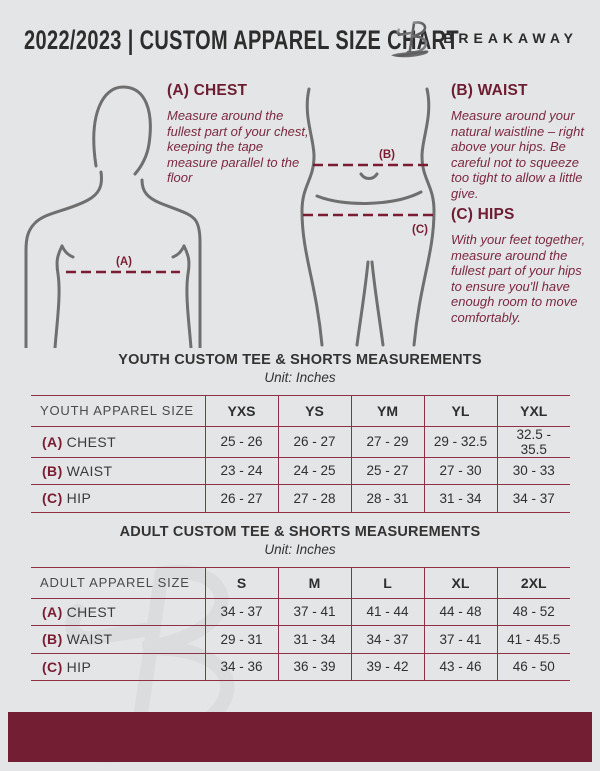 The image size is (600, 771). What do you see at coordinates (387, 498) in the screenshot?
I see `cell: 28 - 31` at bounding box center [387, 498].